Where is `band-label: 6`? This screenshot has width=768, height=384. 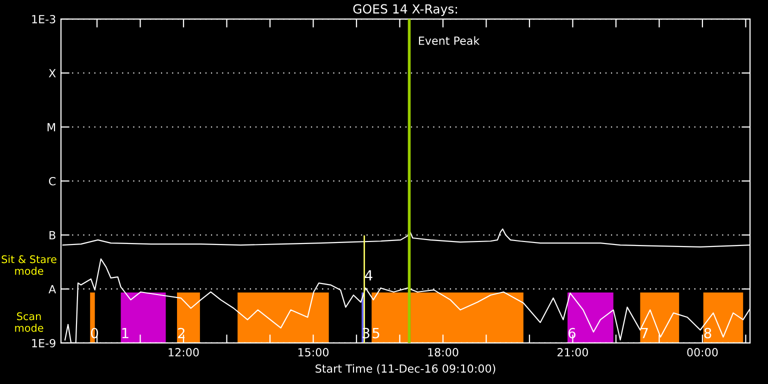 band-label: 6 is located at coordinates (572, 333).